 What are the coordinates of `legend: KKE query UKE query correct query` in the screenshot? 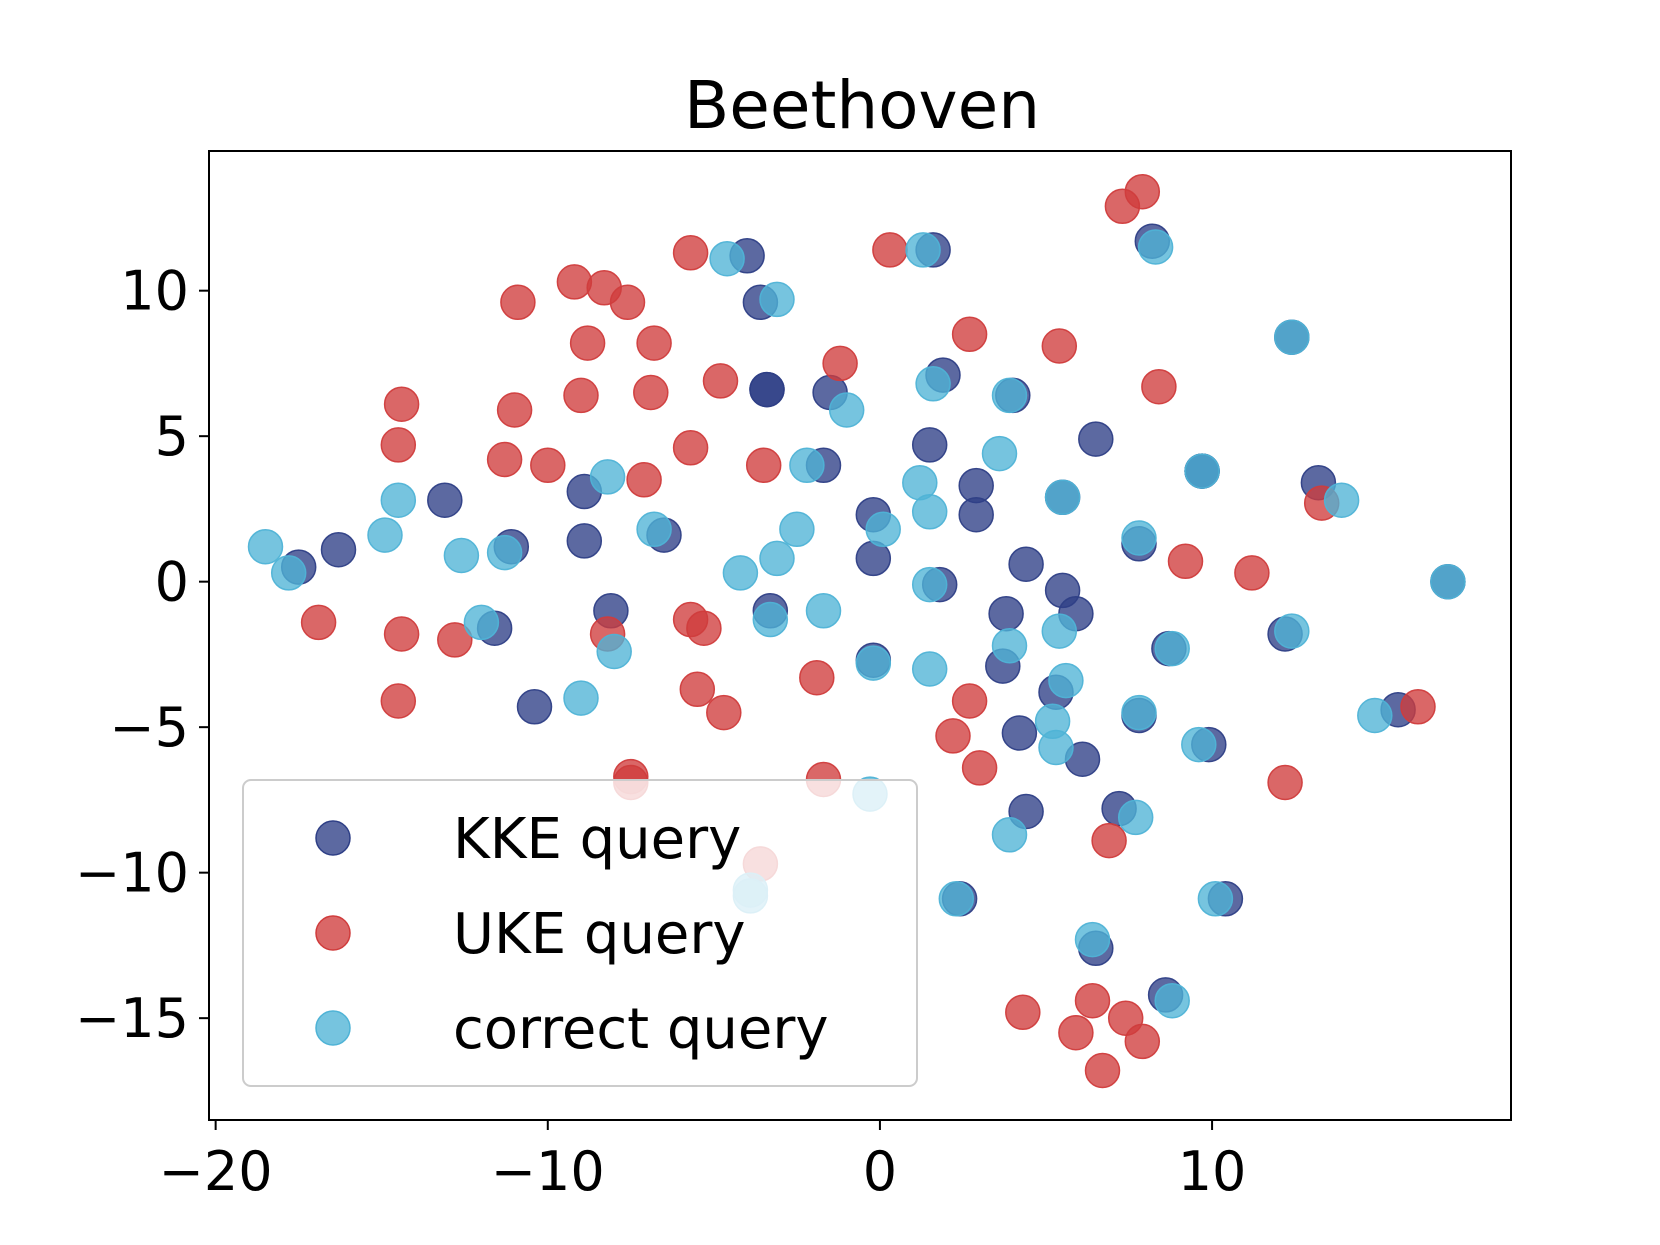 It's located at (580, 933).